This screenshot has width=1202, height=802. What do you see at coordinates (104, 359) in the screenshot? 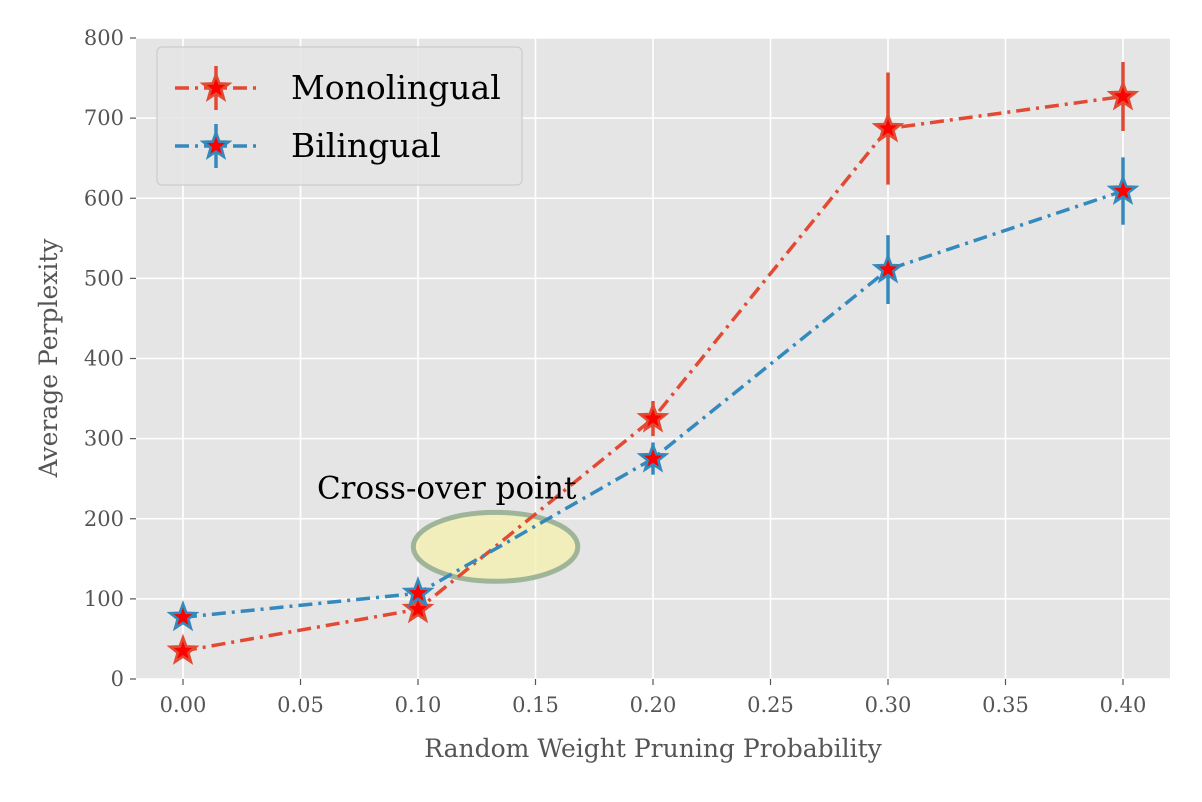
I see `y-tick-label: 400` at bounding box center [104, 359].